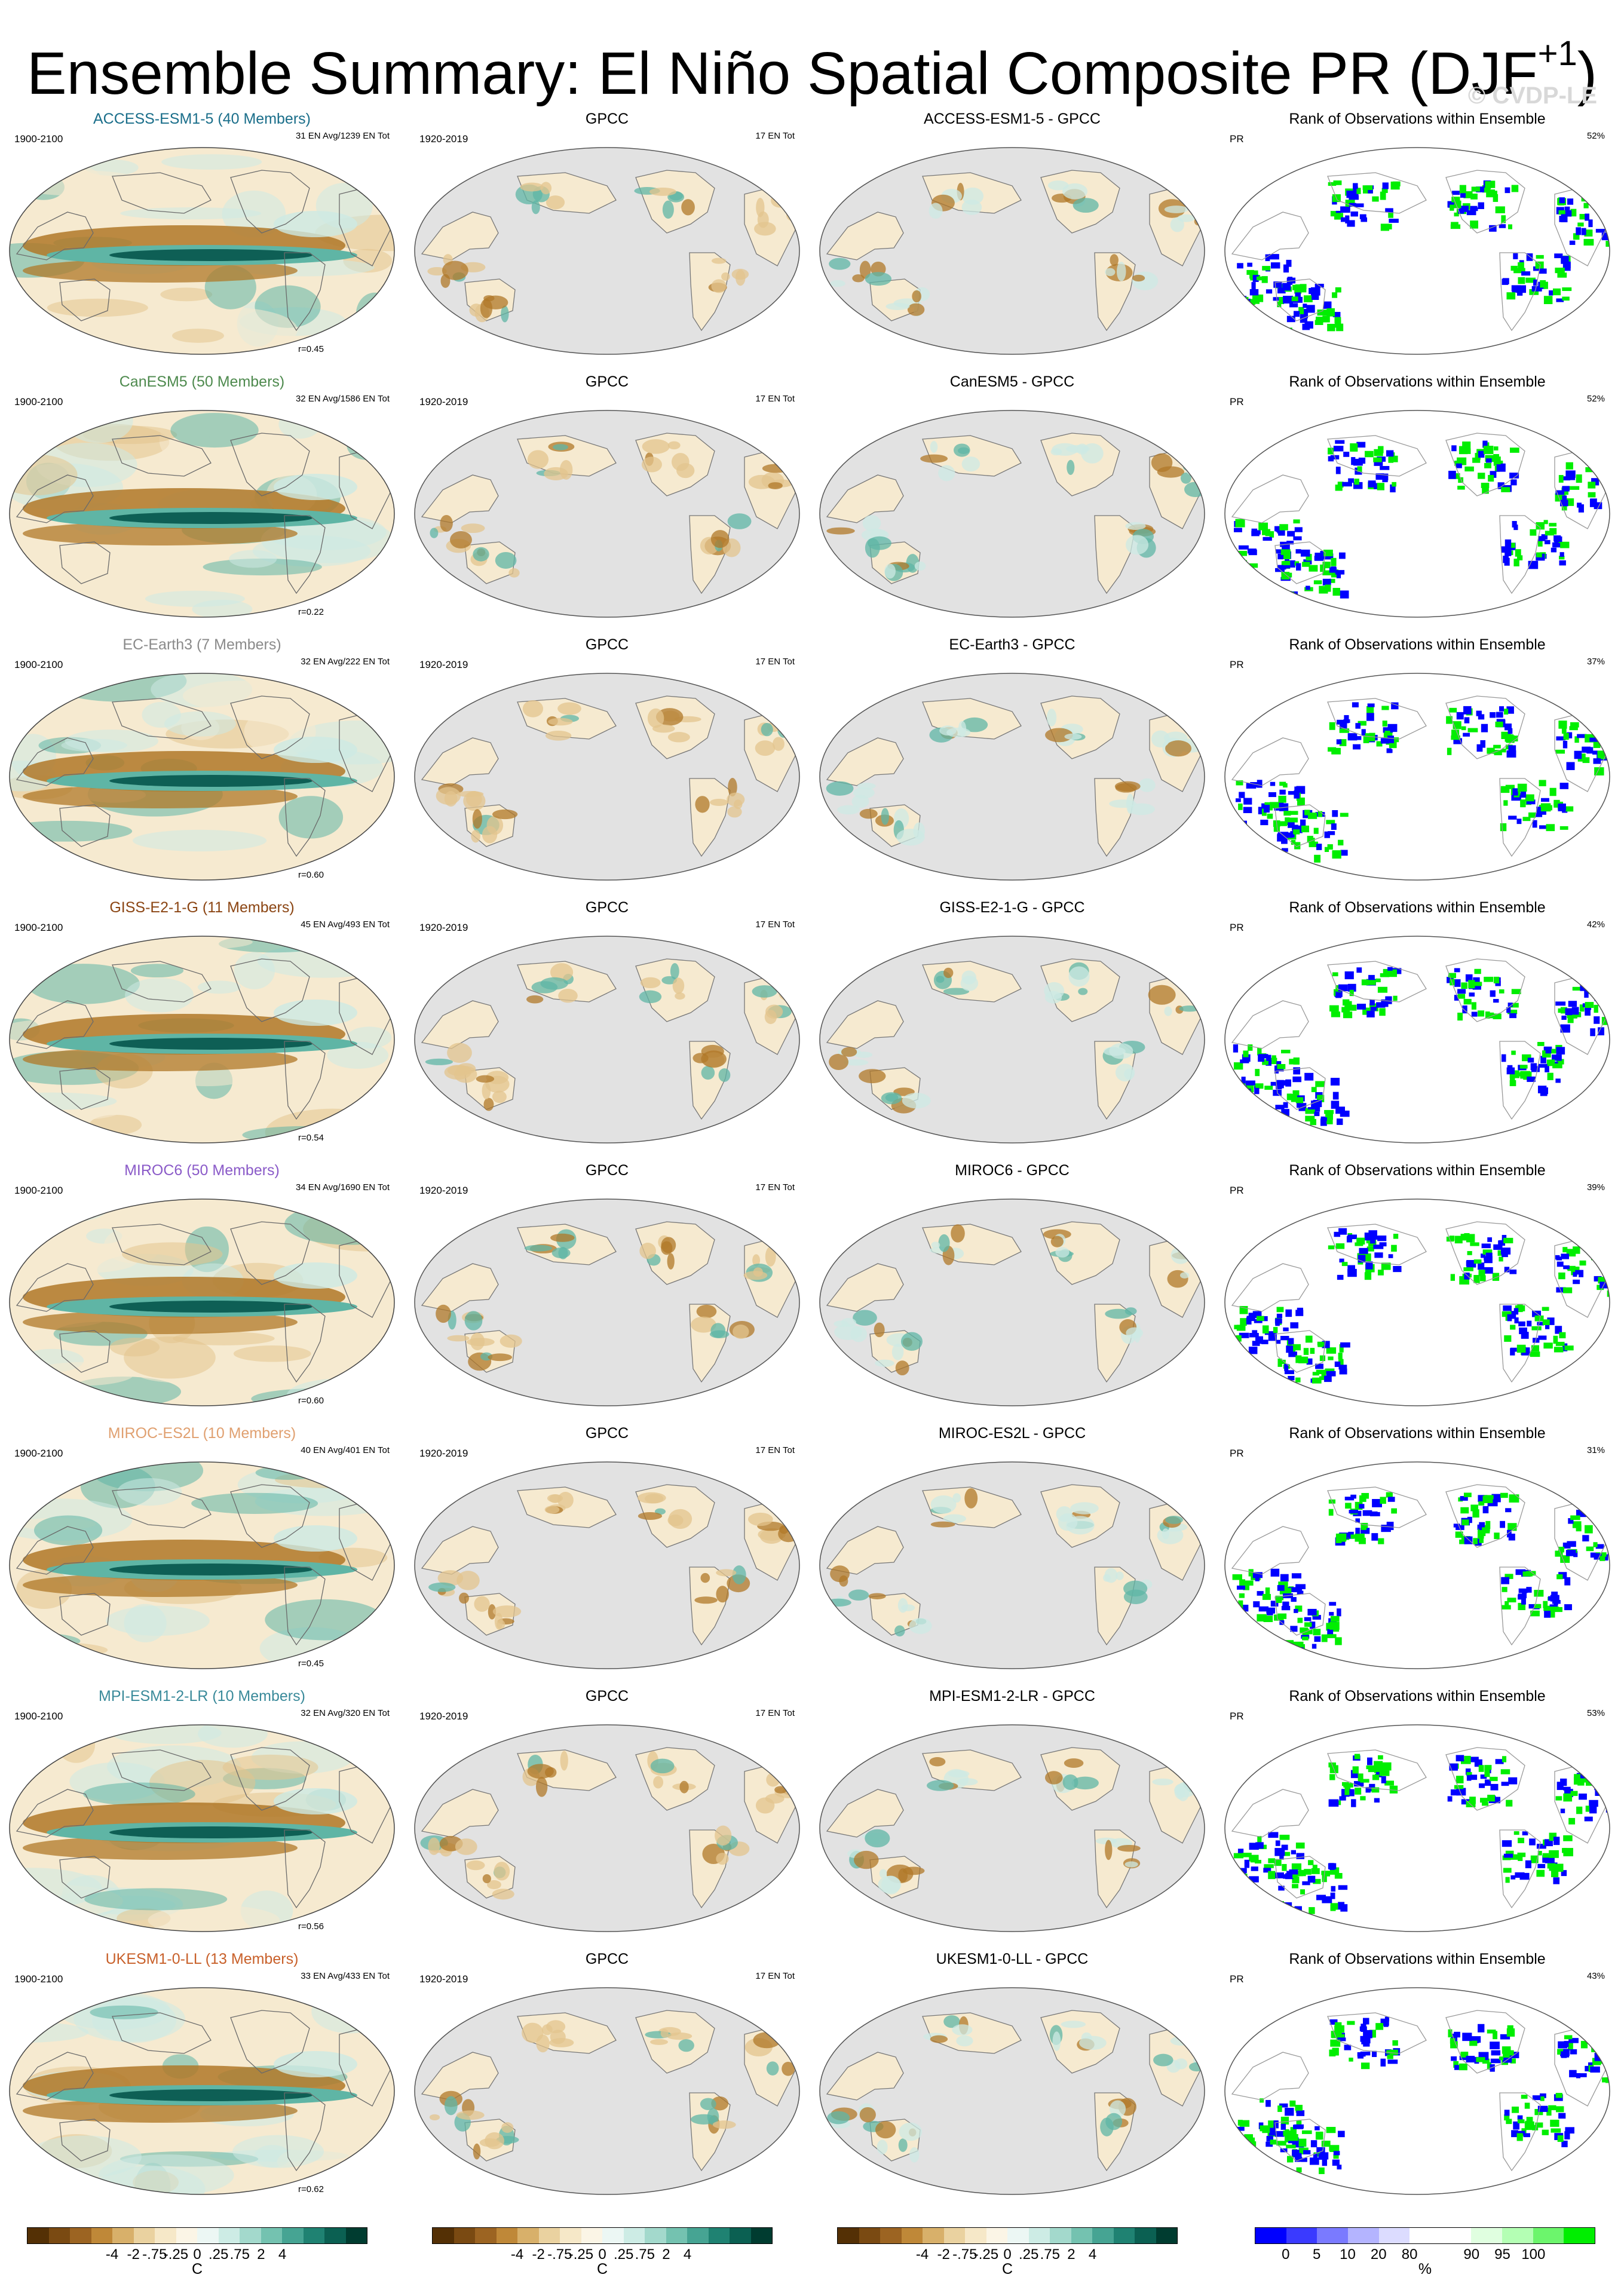 Image resolution: width=1624 pixels, height=2293 pixels. What do you see at coordinates (1417, 1828) in the screenshot?
I see `map-globe` at bounding box center [1417, 1828].